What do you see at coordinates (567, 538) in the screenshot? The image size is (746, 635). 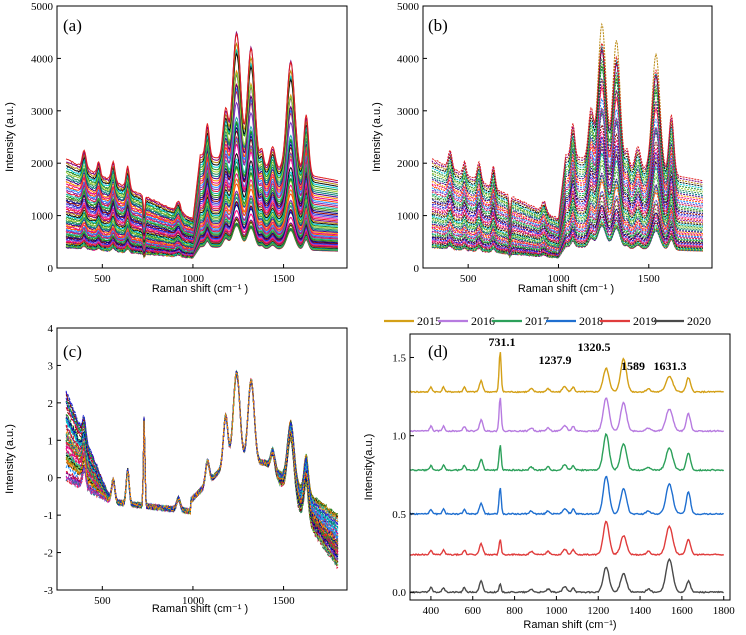 I see `series-line-2019` at bounding box center [567, 538].